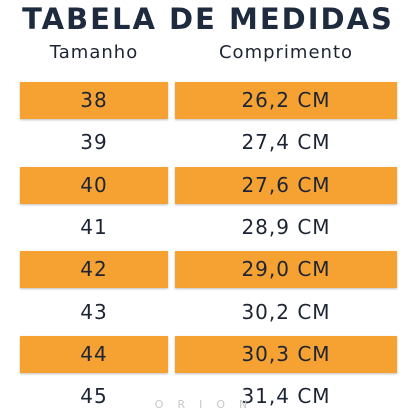 The width and height of the screenshot is (416, 416). What do you see at coordinates (286, 185) in the screenshot?
I see `length-cell: 27,6 CM` at bounding box center [286, 185].